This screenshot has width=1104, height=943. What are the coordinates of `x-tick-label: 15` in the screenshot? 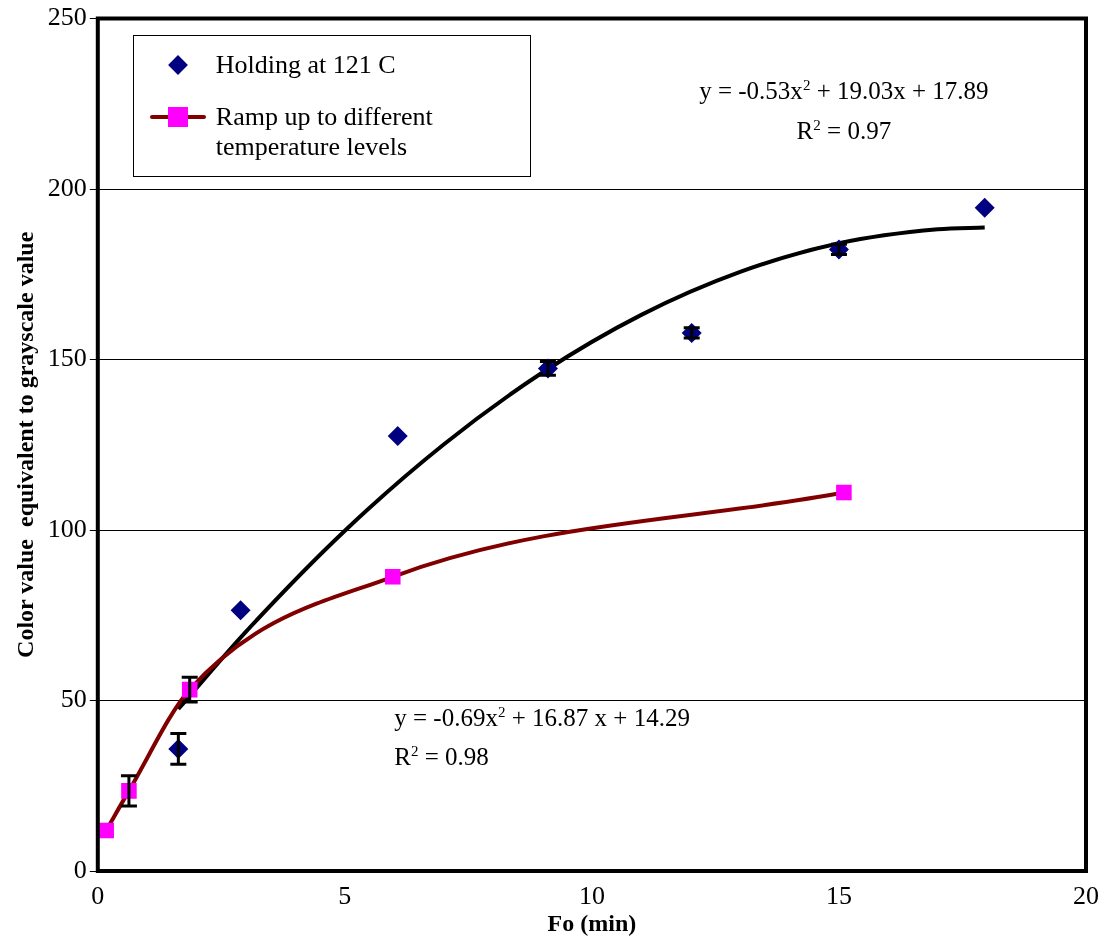 It's located at (838, 896).